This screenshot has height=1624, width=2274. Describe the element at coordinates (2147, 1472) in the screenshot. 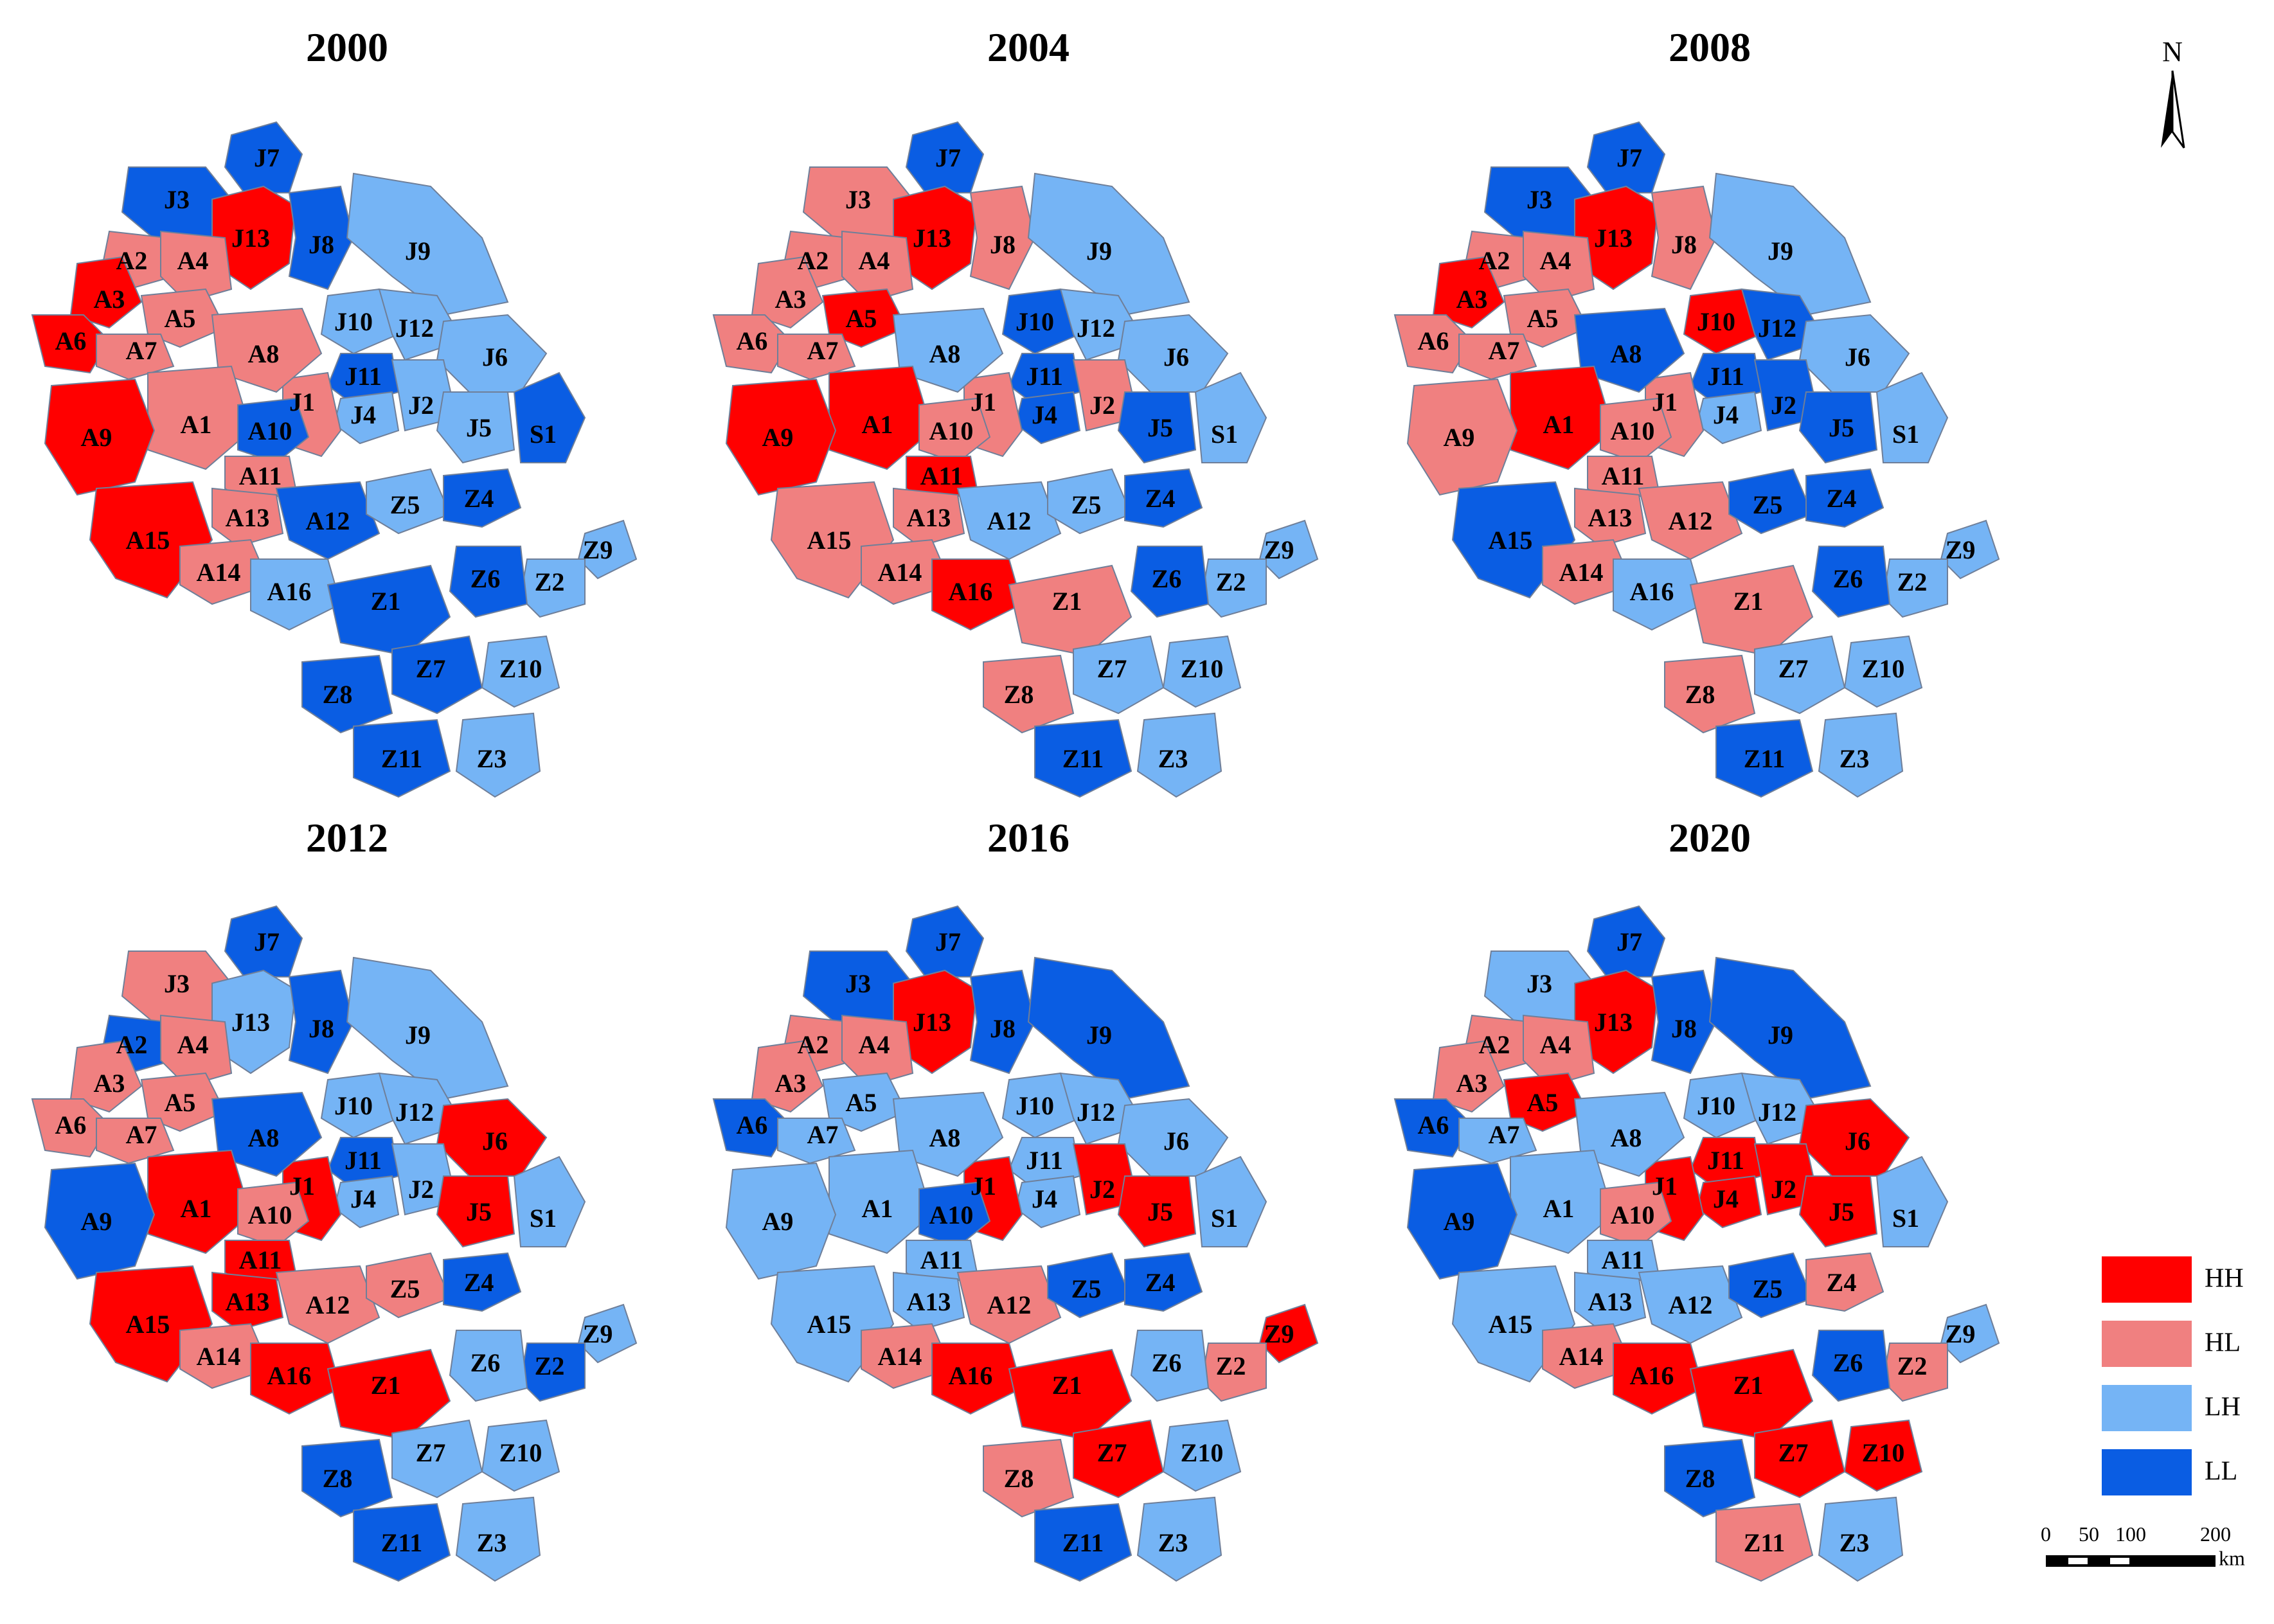

I see `legend-swatch-ll` at that location.